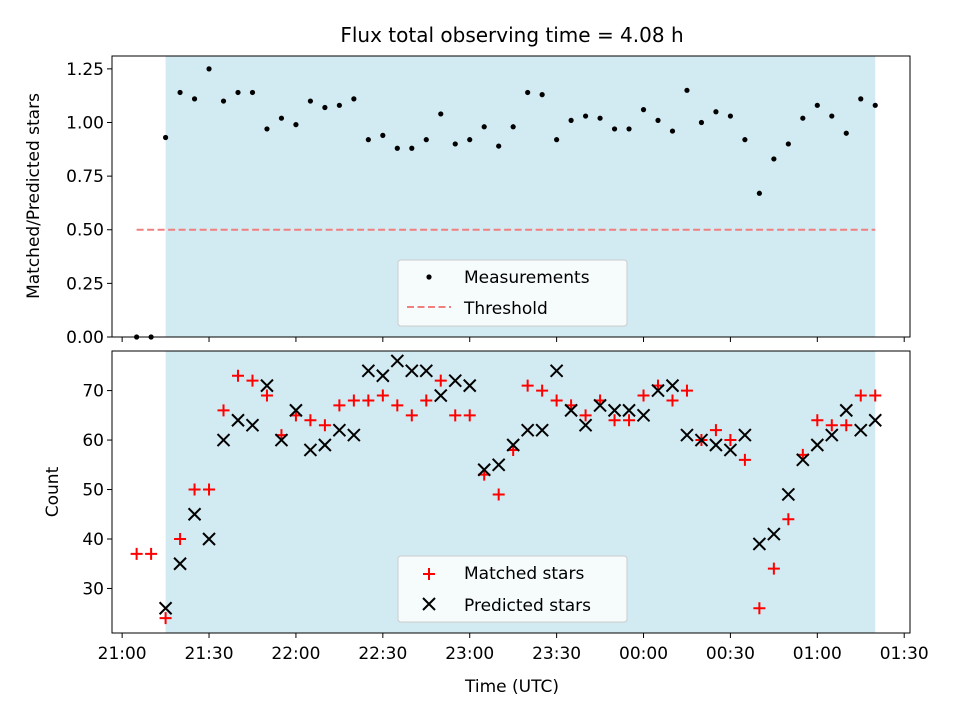 Image resolution: width=960 pixels, height=720 pixels. Describe the element at coordinates (85, 123) in the screenshot. I see `y-tick-label: 1.00` at that location.